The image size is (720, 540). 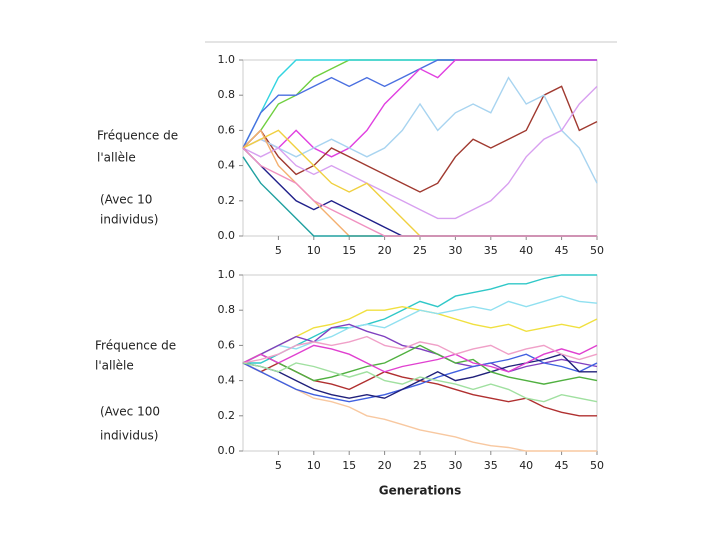 I want to click on x-axis-label: Generations, so click(x=420, y=491).